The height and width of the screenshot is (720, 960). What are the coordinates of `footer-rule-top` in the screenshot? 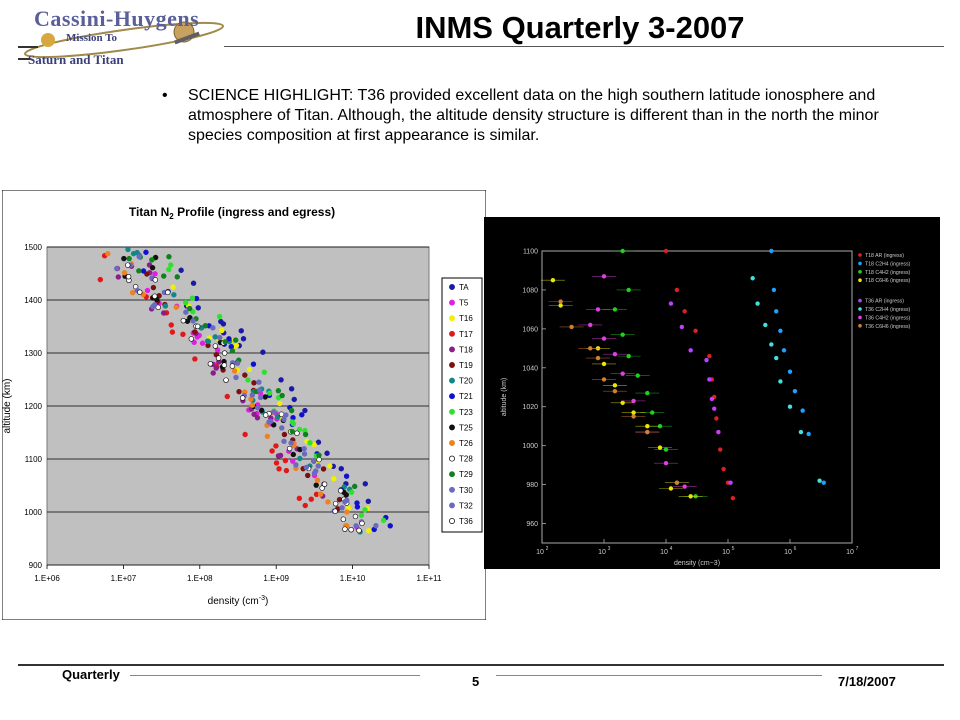 It's located at (481, 665).